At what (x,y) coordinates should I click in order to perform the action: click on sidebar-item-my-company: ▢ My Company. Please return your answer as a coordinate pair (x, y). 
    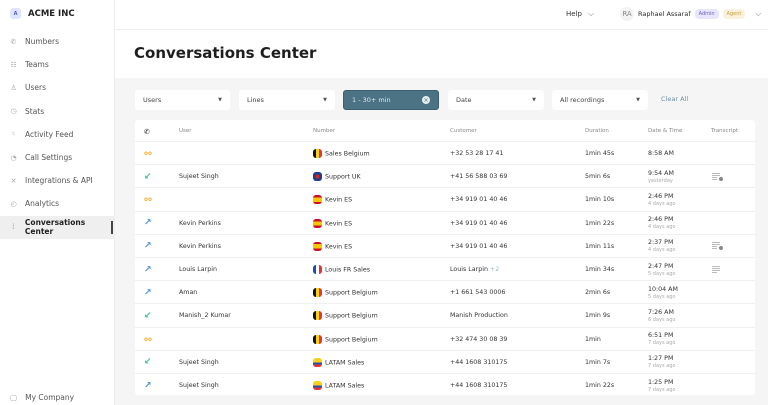
    Looking at the image, I should click on (42, 397).